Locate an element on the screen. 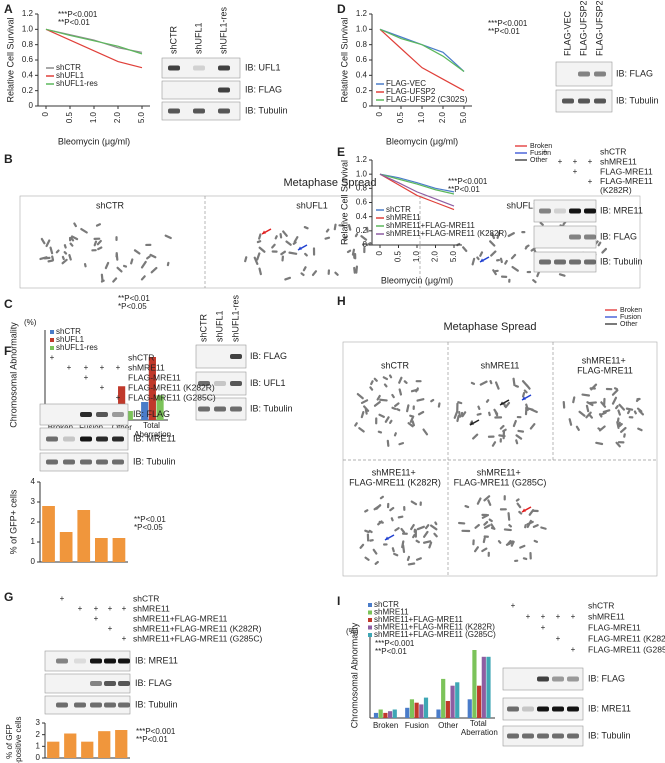 Image resolution: width=665 pixels, height=763 pixels. x-tick-label: 0.5 is located at coordinates (398, 256).